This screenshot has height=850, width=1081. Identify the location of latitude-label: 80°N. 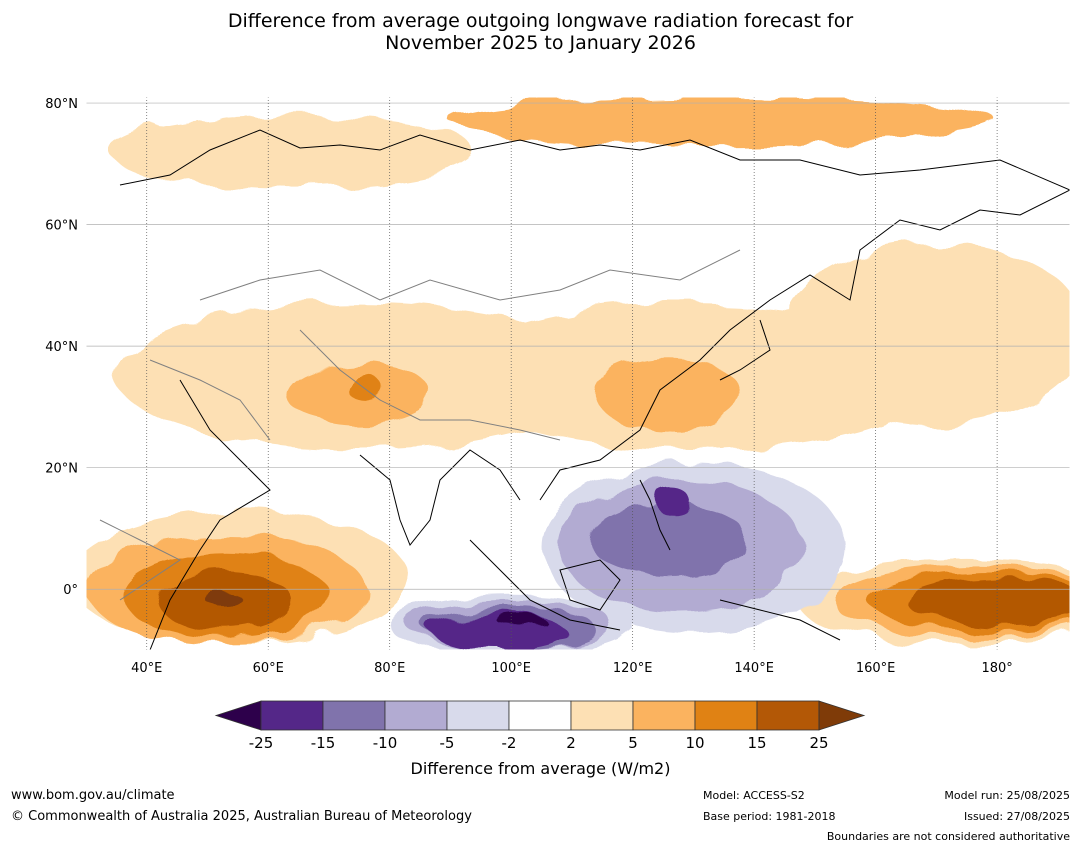
(61, 104).